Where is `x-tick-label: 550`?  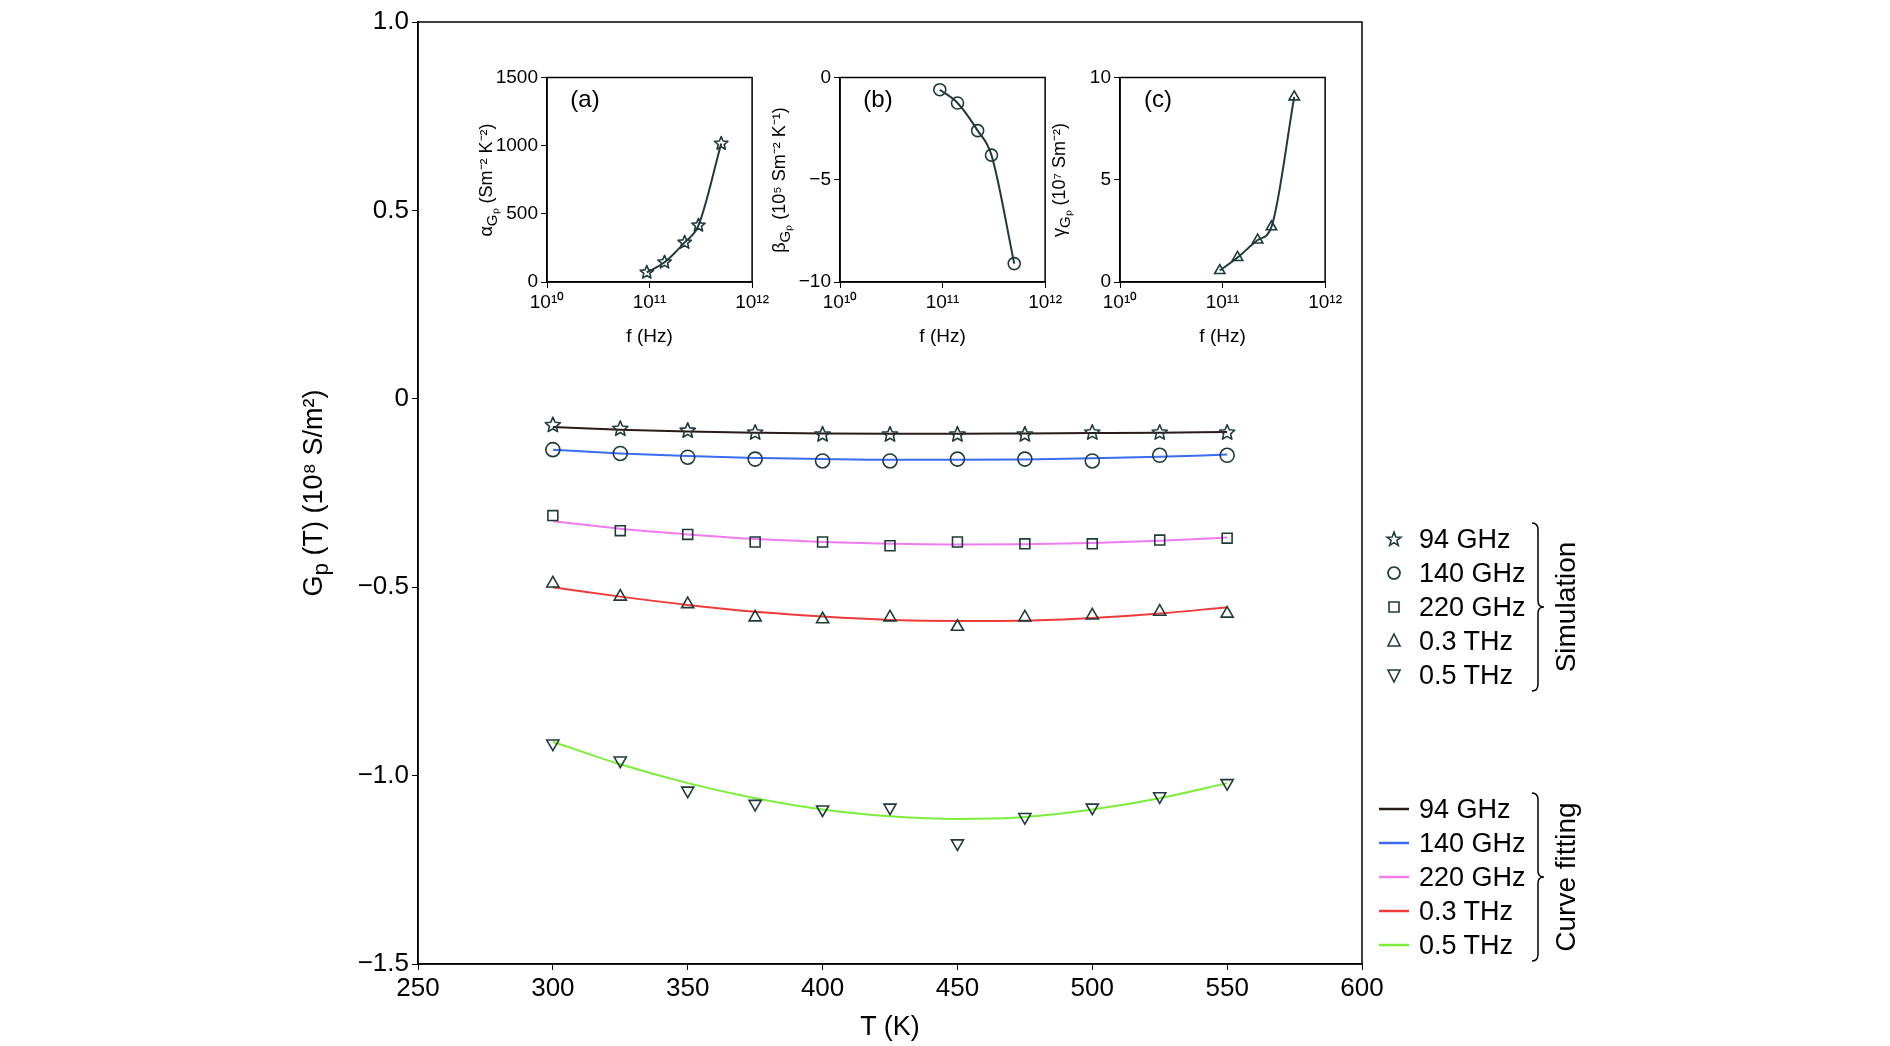 x-tick-label: 550 is located at coordinates (1227, 986).